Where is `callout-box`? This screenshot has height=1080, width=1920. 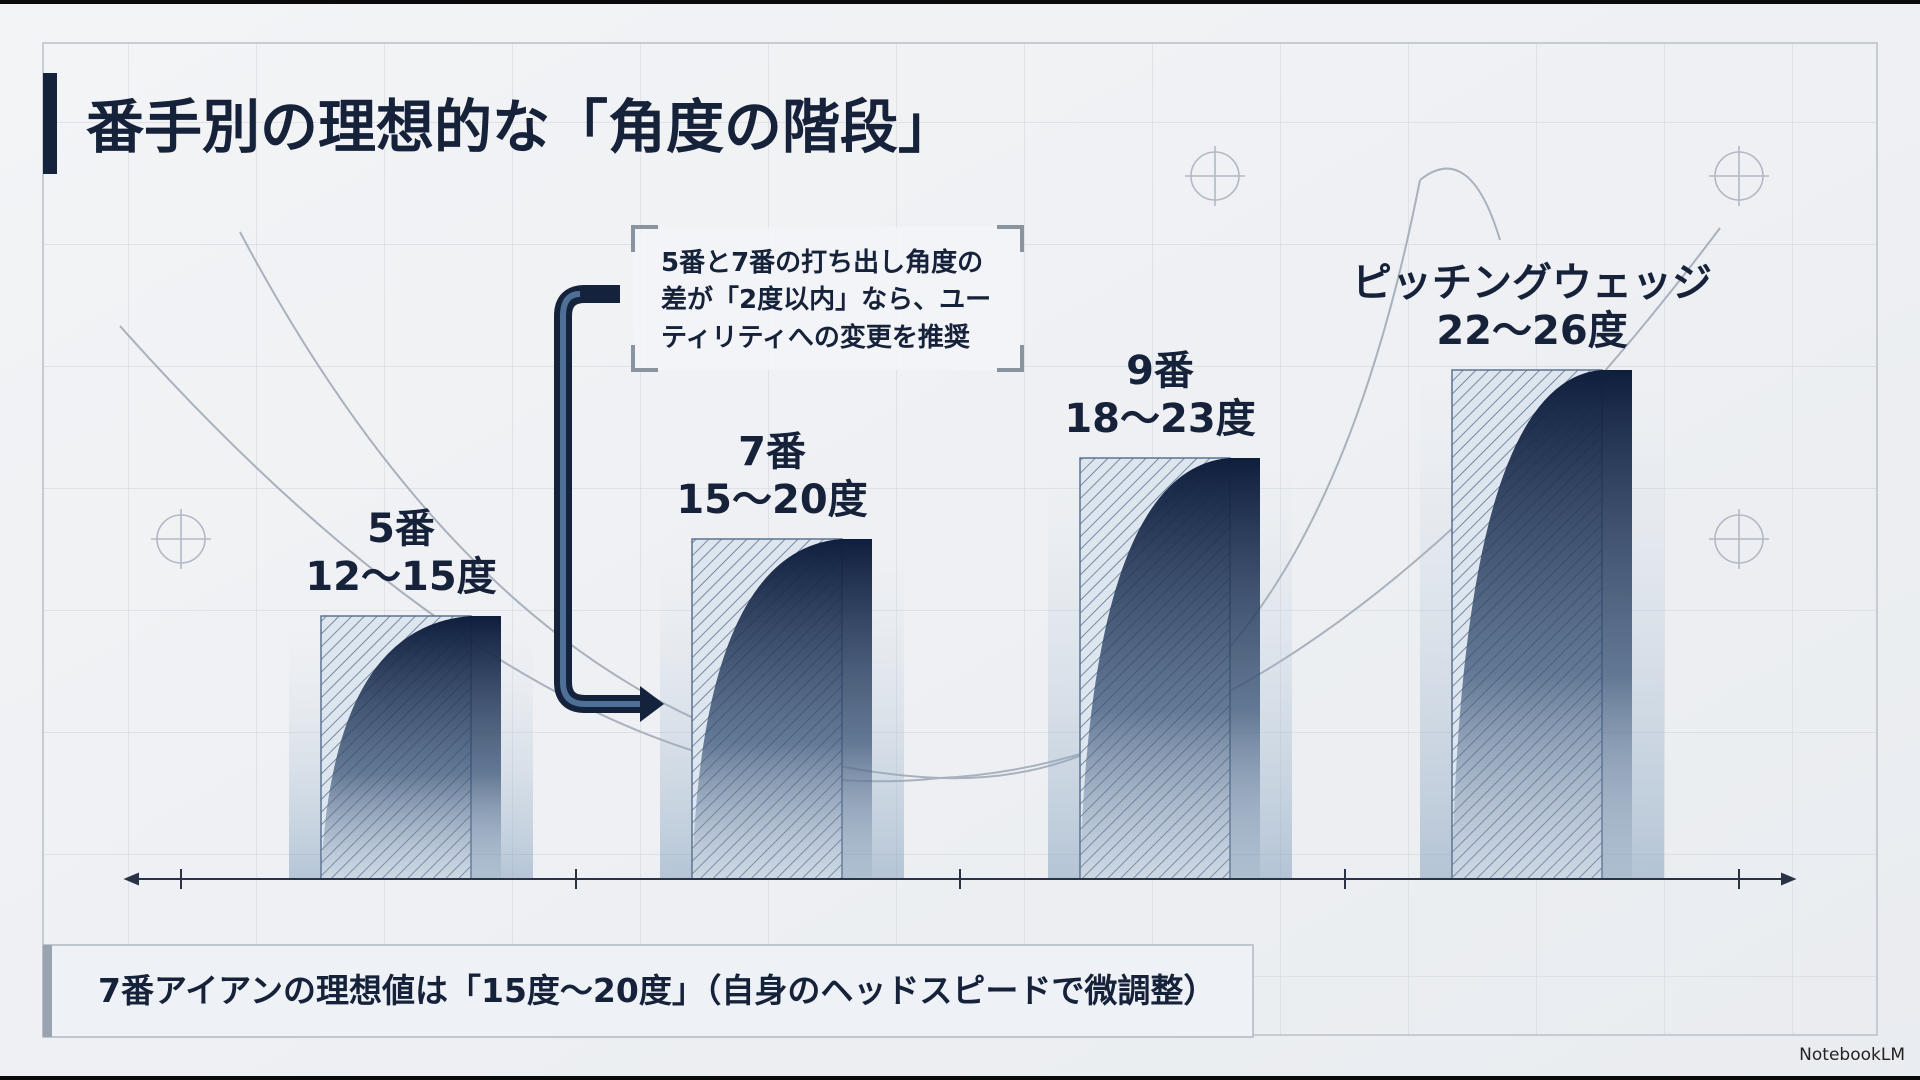
callout-box is located at coordinates (827, 298).